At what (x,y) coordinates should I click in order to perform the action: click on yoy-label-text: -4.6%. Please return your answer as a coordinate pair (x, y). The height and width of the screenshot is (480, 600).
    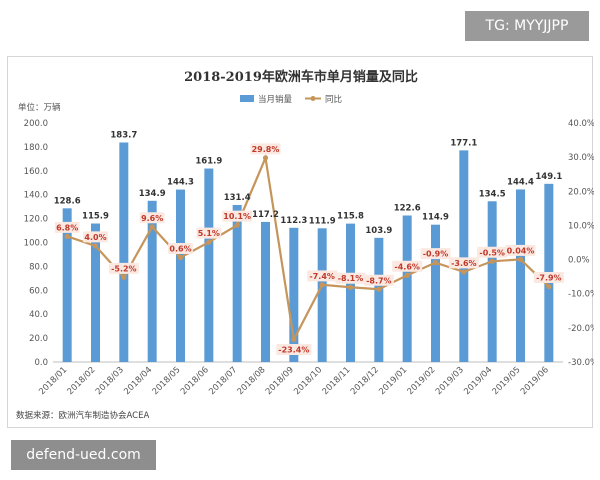
    Looking at the image, I should click on (407, 266).